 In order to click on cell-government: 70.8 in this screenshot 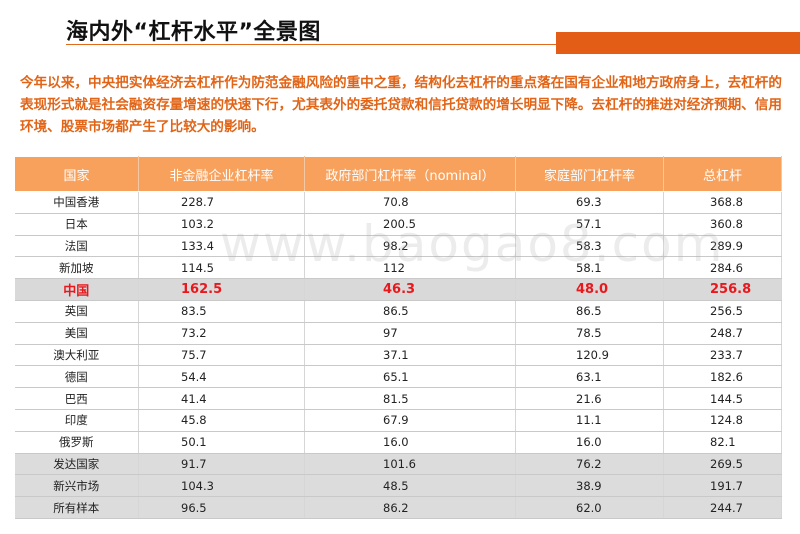, I will do `click(410, 202)`.